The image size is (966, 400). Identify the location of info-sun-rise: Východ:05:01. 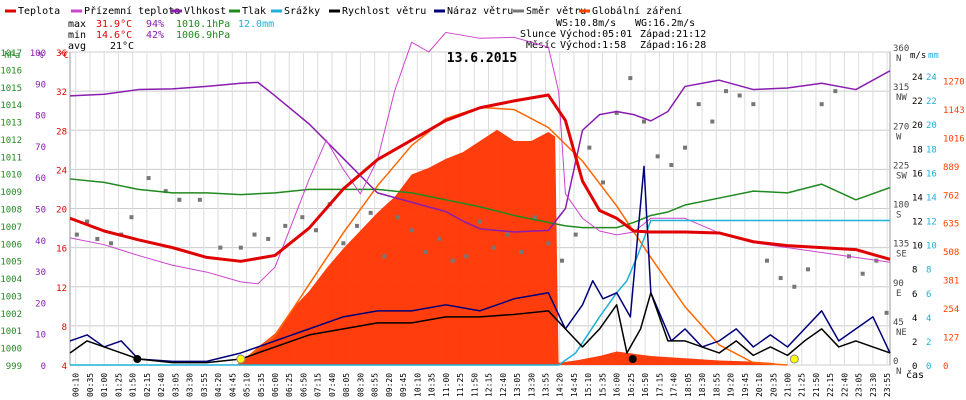
(596, 34).